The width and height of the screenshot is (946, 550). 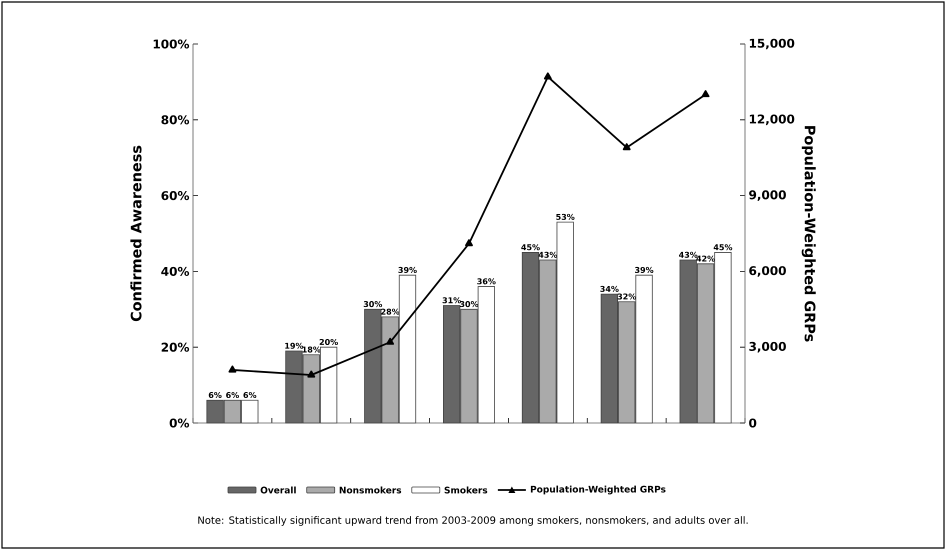 What do you see at coordinates (767, 347) in the screenshot?
I see `y2-tick-label: 3,000` at bounding box center [767, 347].